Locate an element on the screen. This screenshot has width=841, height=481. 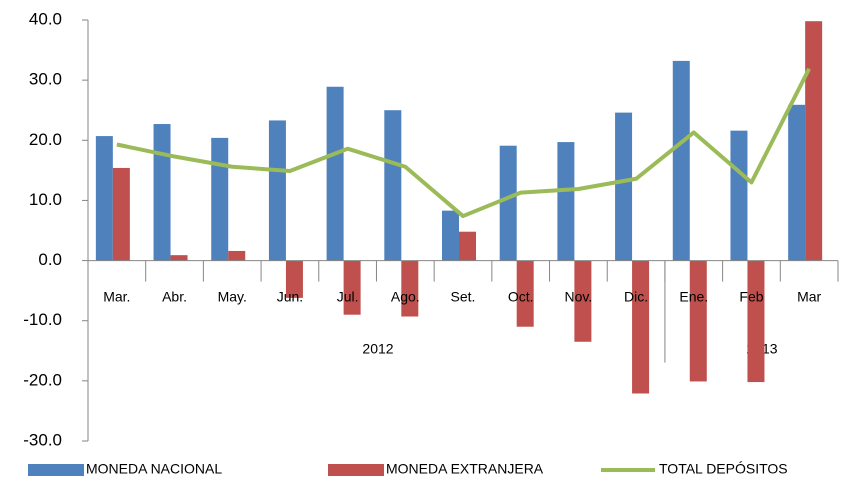
y-tick-label: 40.0 is located at coordinates (45, 18).